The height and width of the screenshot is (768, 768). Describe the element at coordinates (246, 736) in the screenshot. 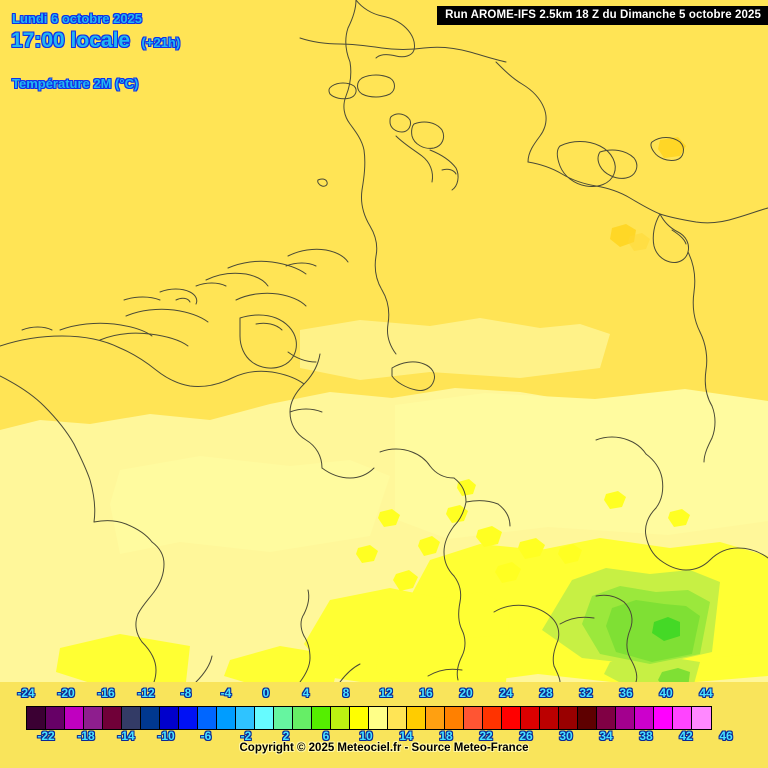

I see `scale-tick-bottom--2: -2` at that location.